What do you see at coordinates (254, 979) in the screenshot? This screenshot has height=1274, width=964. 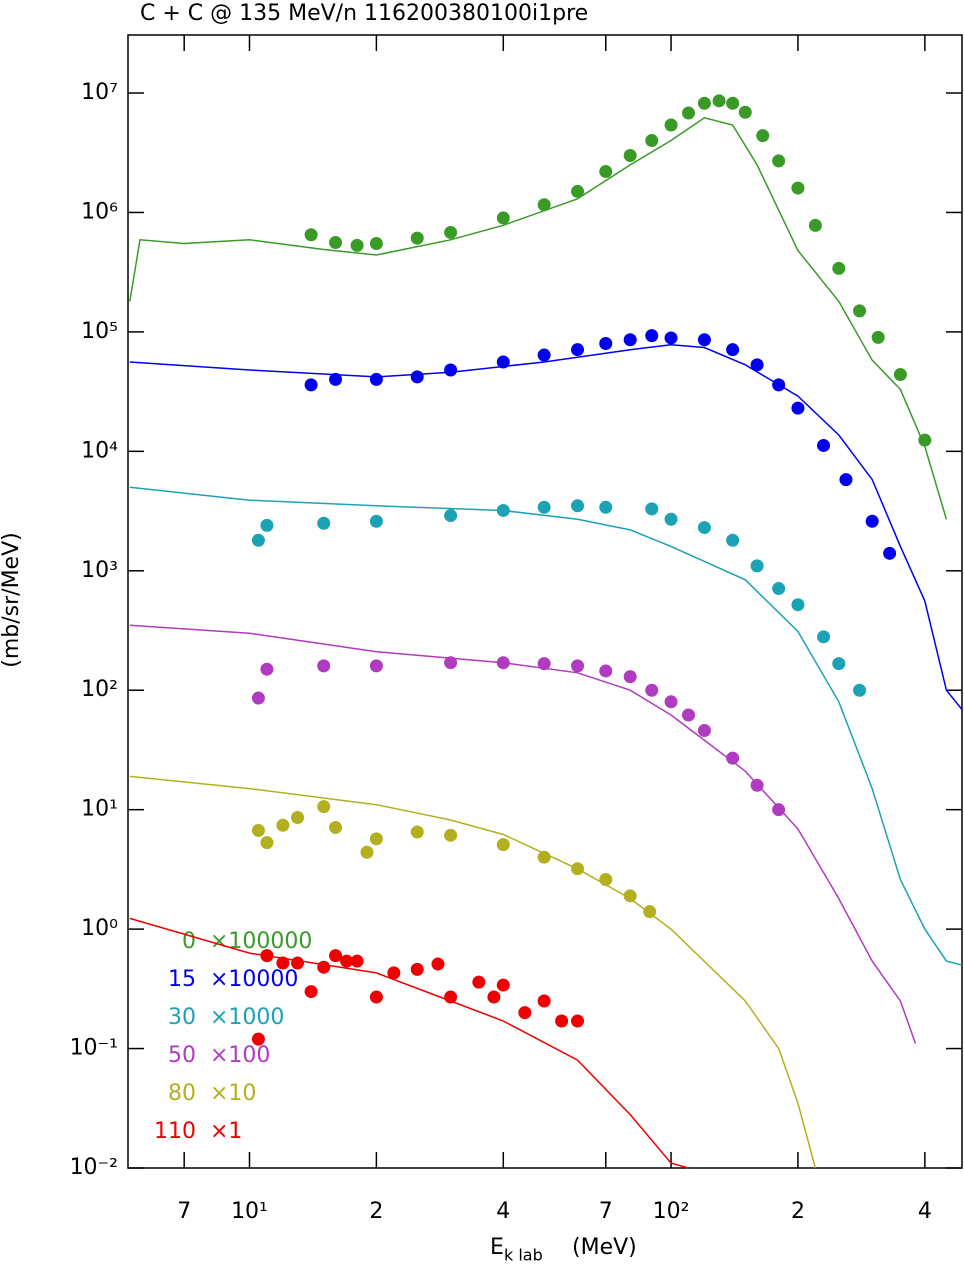 I see `legend-scale: ×10000` at bounding box center [254, 979].